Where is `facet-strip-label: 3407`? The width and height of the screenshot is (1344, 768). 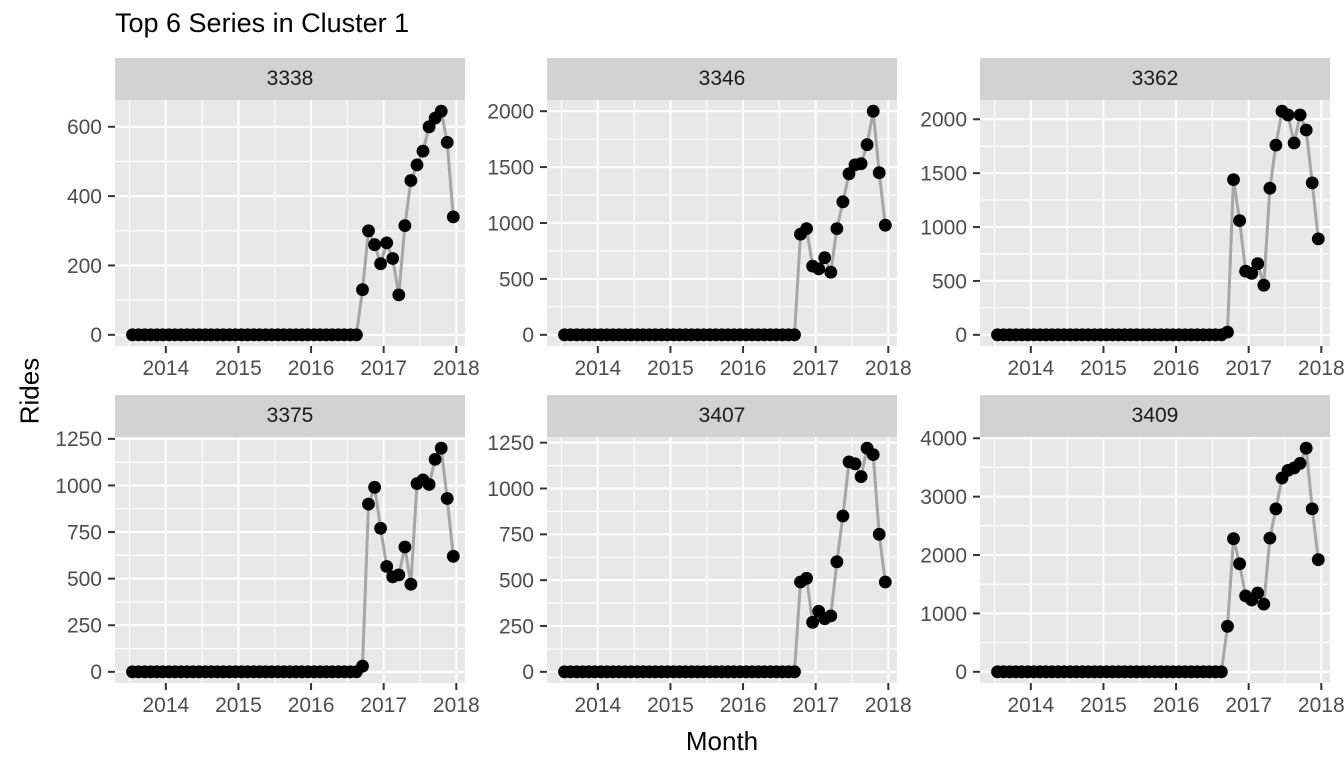
facet-strip-label: 3407 is located at coordinates (722, 415).